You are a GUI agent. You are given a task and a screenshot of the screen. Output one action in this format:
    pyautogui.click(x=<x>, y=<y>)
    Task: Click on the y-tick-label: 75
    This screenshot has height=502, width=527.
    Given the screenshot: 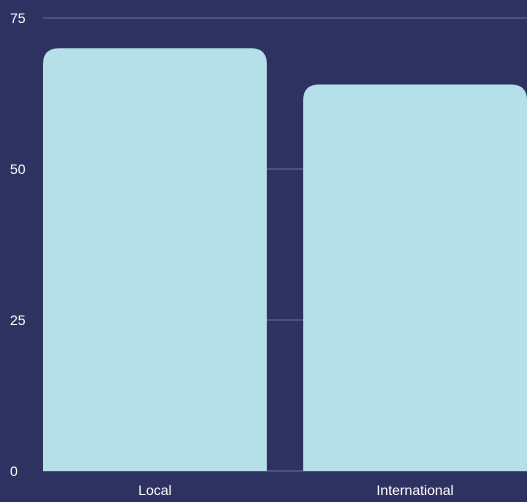 What is the action you would take?
    pyautogui.click(x=18, y=18)
    